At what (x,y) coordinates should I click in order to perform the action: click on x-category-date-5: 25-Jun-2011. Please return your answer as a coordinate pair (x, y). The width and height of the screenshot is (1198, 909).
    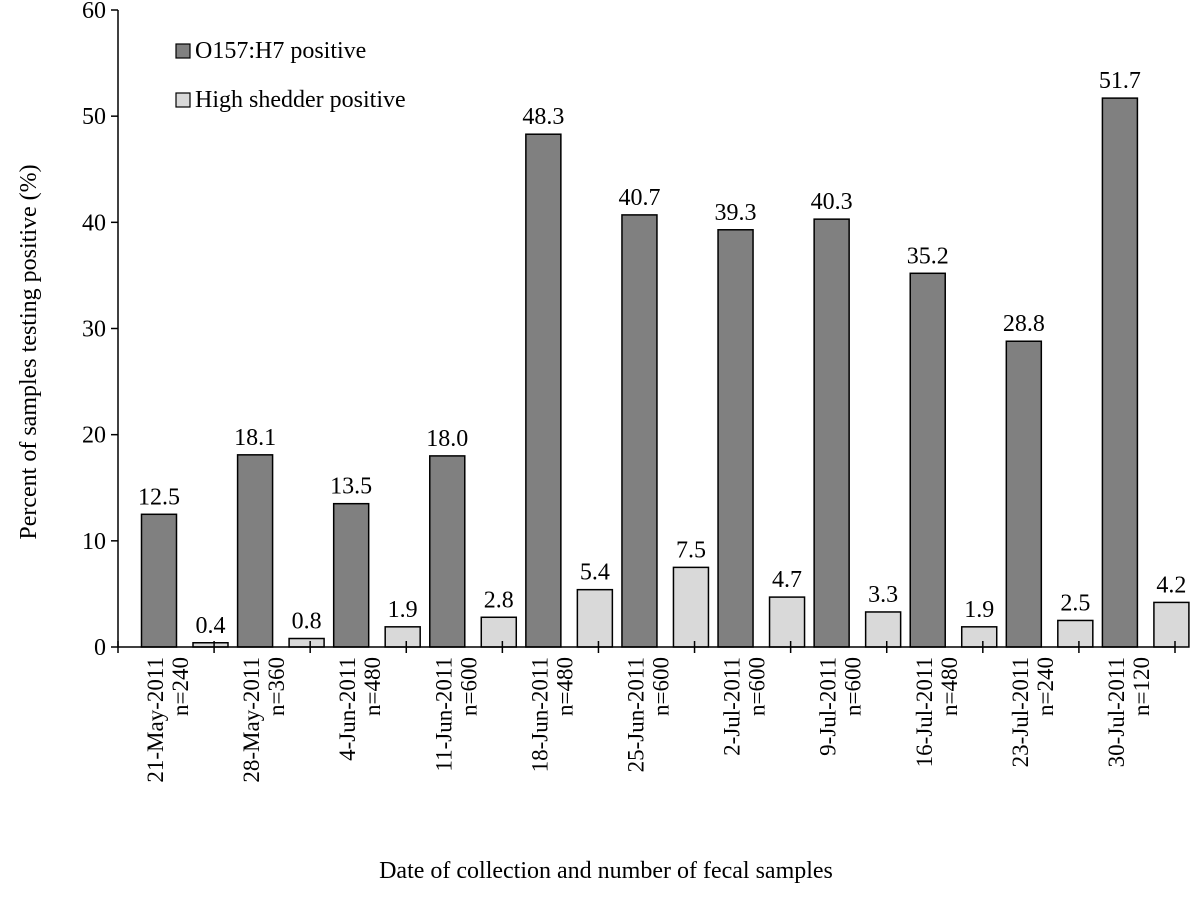
    Looking at the image, I should click on (636, 714).